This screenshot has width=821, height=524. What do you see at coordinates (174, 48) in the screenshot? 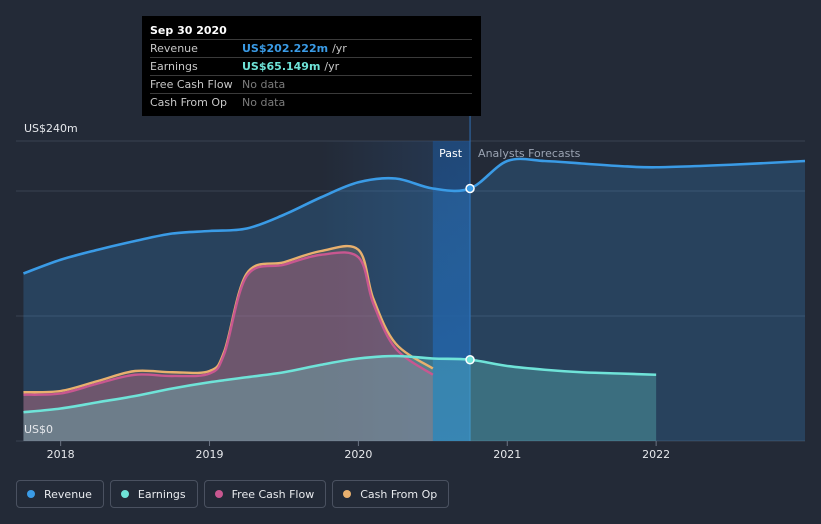
I see `tooltip-label: Revenue` at bounding box center [174, 48].